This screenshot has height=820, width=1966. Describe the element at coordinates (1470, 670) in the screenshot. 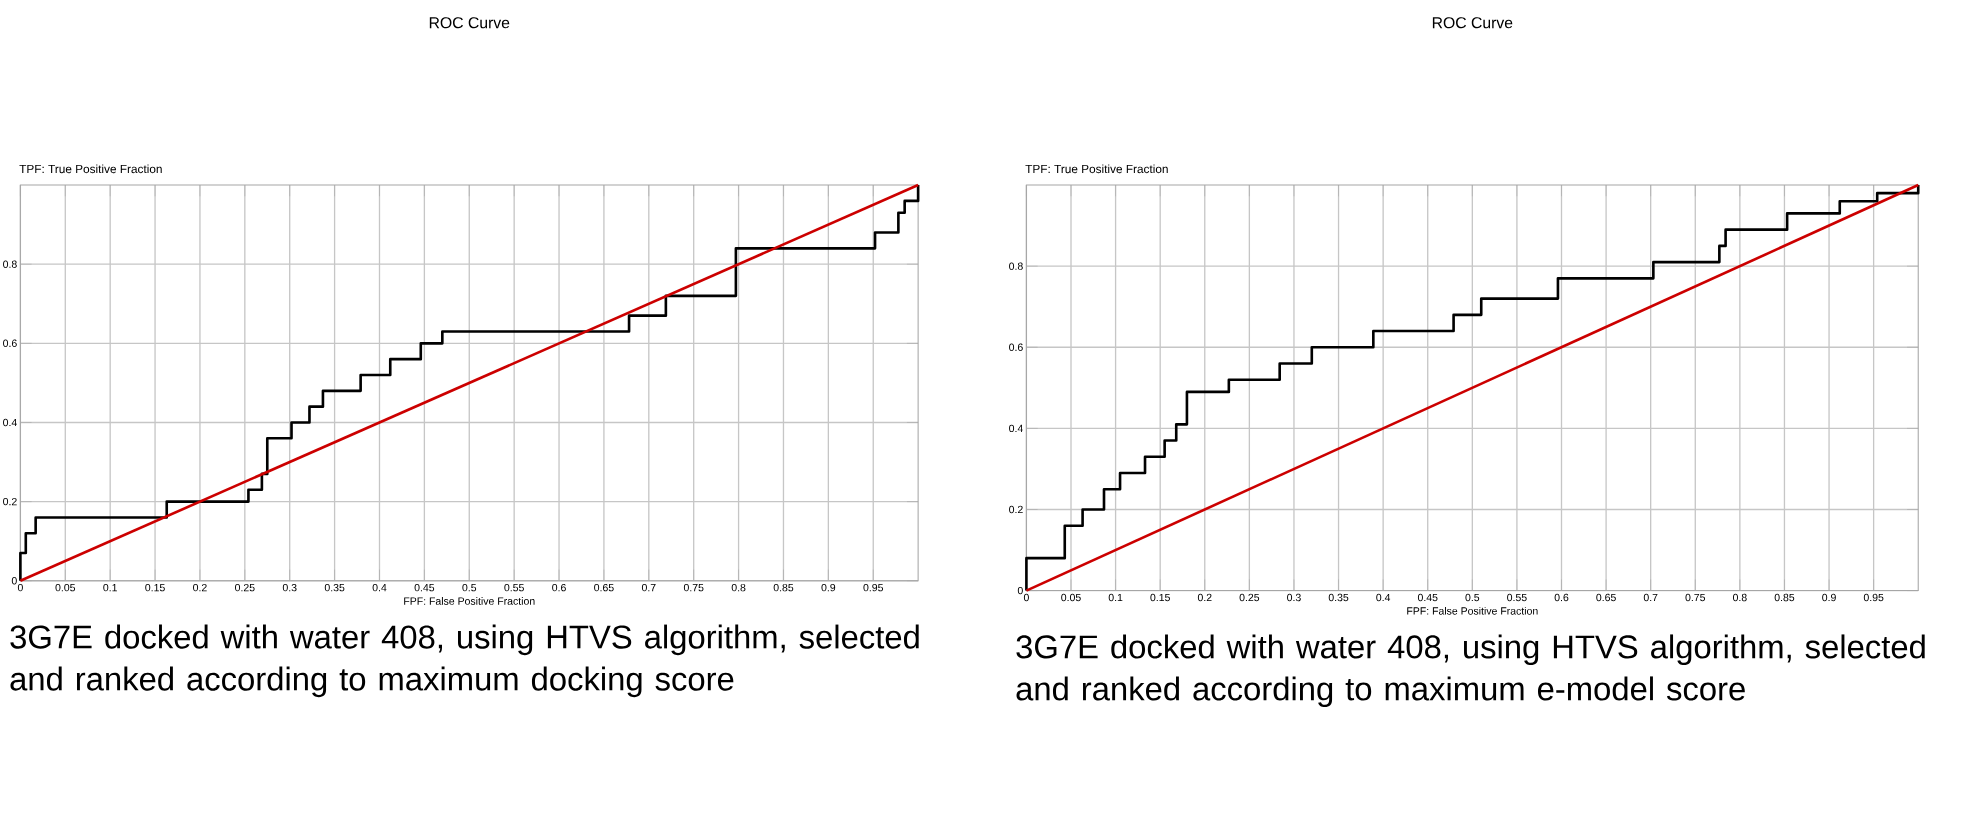

I see `text: 3G7E docked with water 408, using HTVS algorithm, selected and ranked according to maximum e-model score` at that location.